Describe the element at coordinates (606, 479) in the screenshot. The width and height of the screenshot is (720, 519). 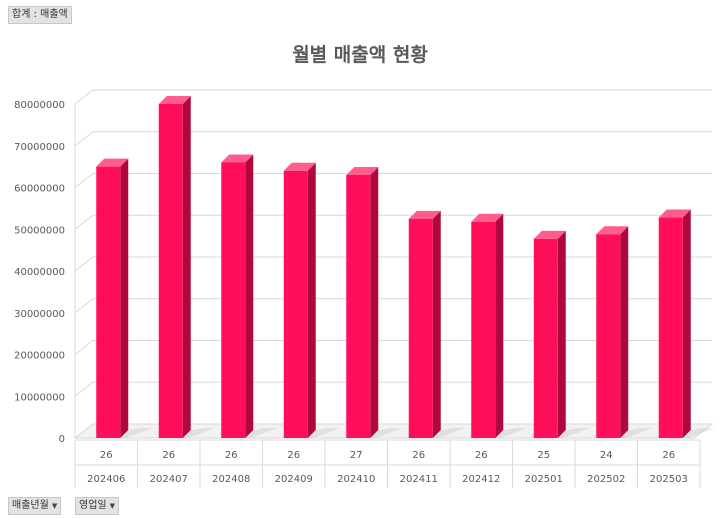
I see `category-label: 202502` at that location.